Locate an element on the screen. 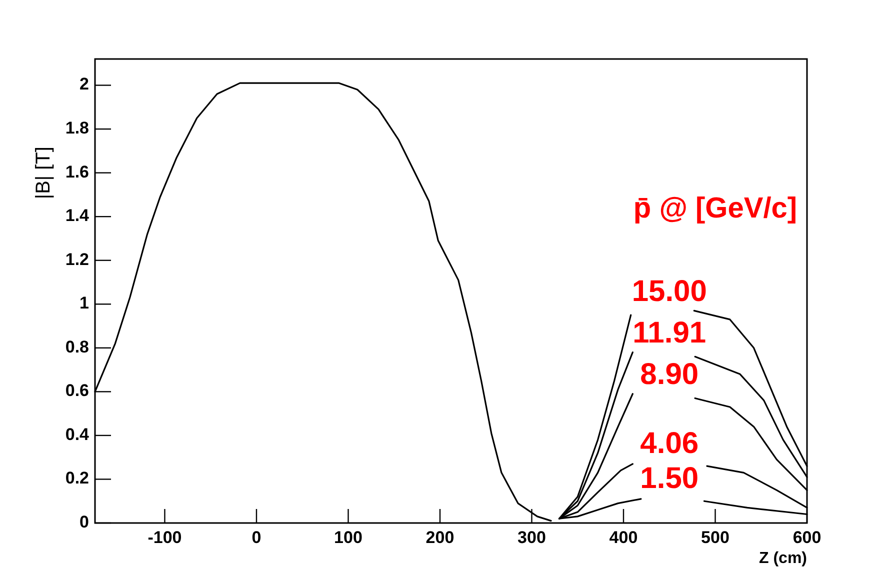 This screenshot has width=894, height=585. y-tick-label: 1.4 is located at coordinates (77, 216).